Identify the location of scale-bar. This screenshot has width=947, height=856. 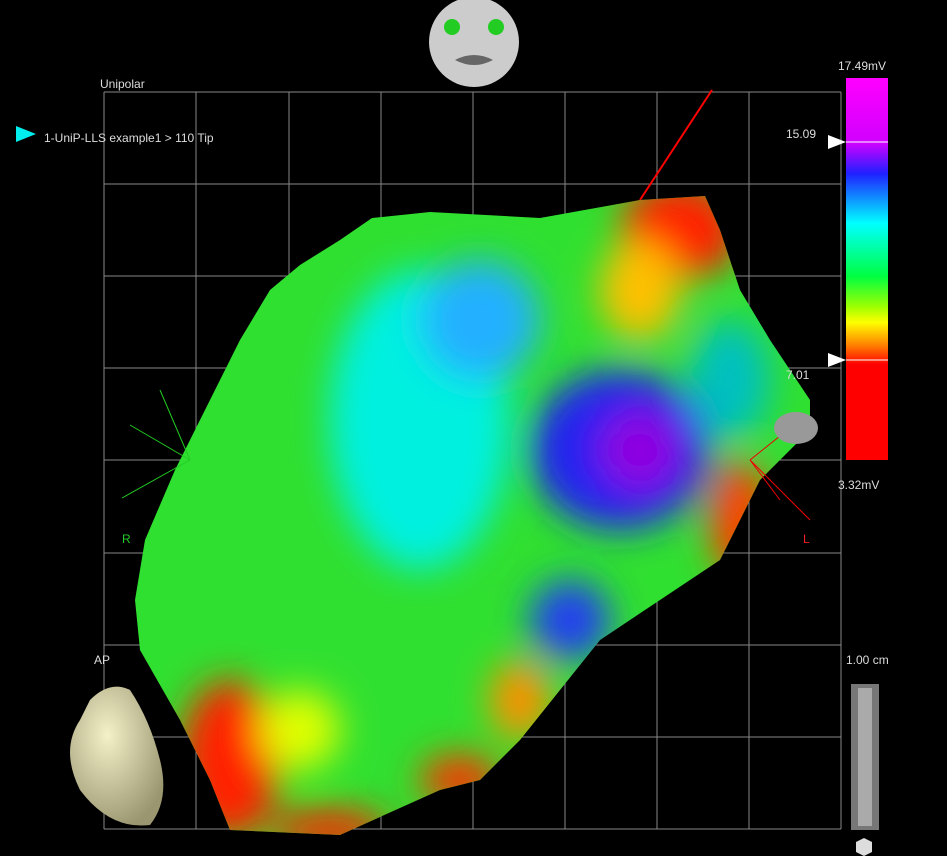
(865, 770).